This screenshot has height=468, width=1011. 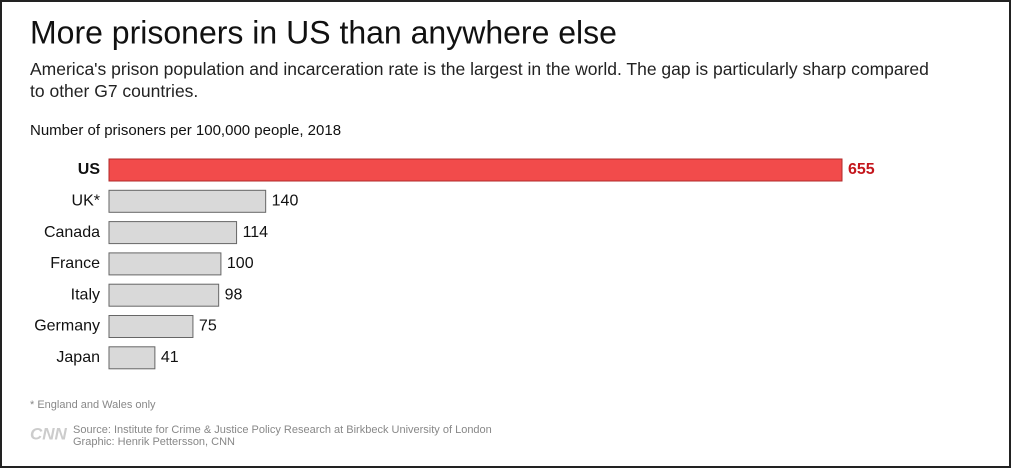 I want to click on chart-title: More prisoners in US than anywhere else, so click(x=323, y=32).